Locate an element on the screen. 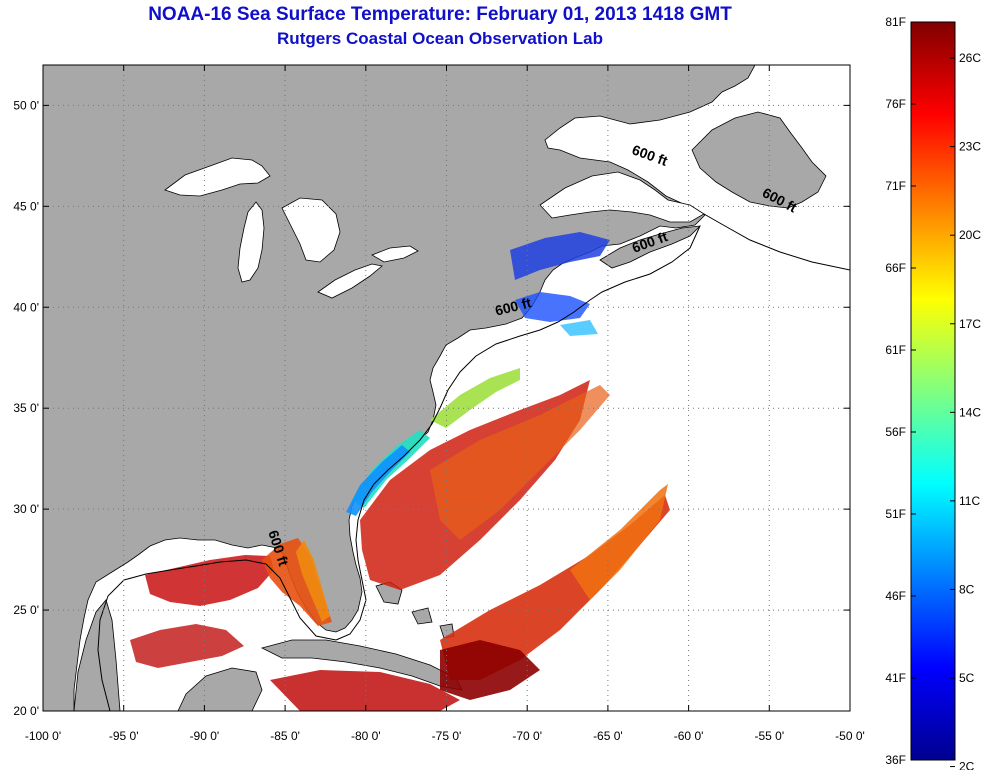 Image resolution: width=984 pixels, height=770 pixels. lake-erie is located at coordinates (350, 281).